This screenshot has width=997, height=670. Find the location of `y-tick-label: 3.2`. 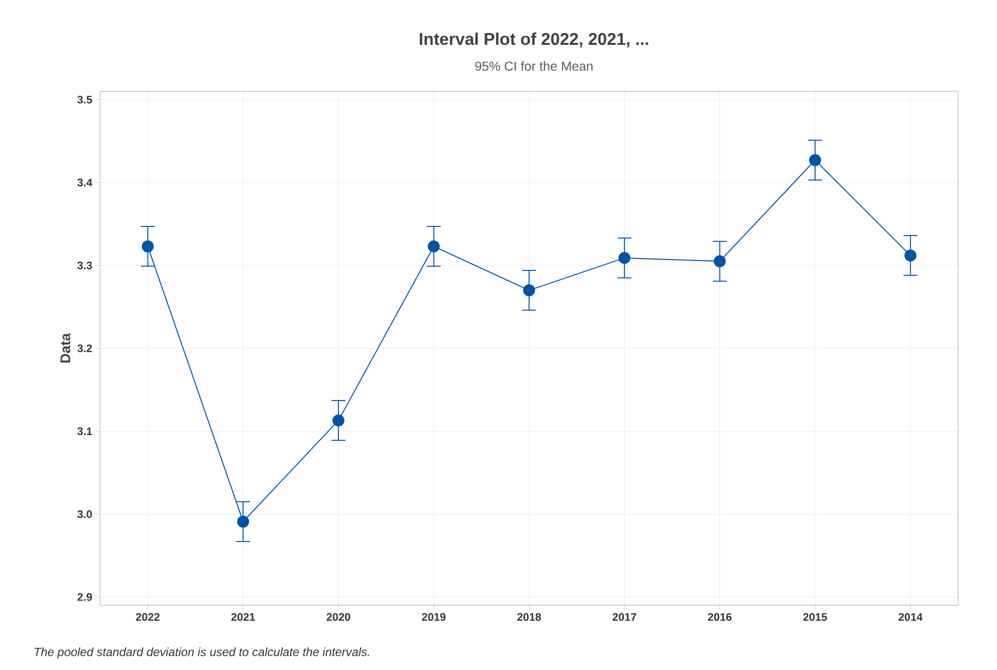

y-tick-label: 3.2 is located at coordinates (84, 348).